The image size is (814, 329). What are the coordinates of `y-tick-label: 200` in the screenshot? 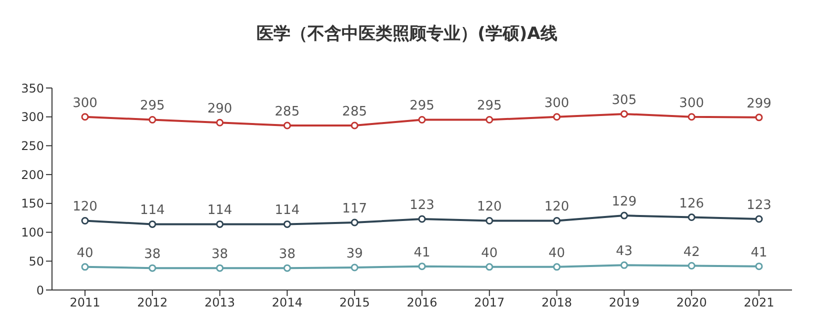 It's located at (32, 175).